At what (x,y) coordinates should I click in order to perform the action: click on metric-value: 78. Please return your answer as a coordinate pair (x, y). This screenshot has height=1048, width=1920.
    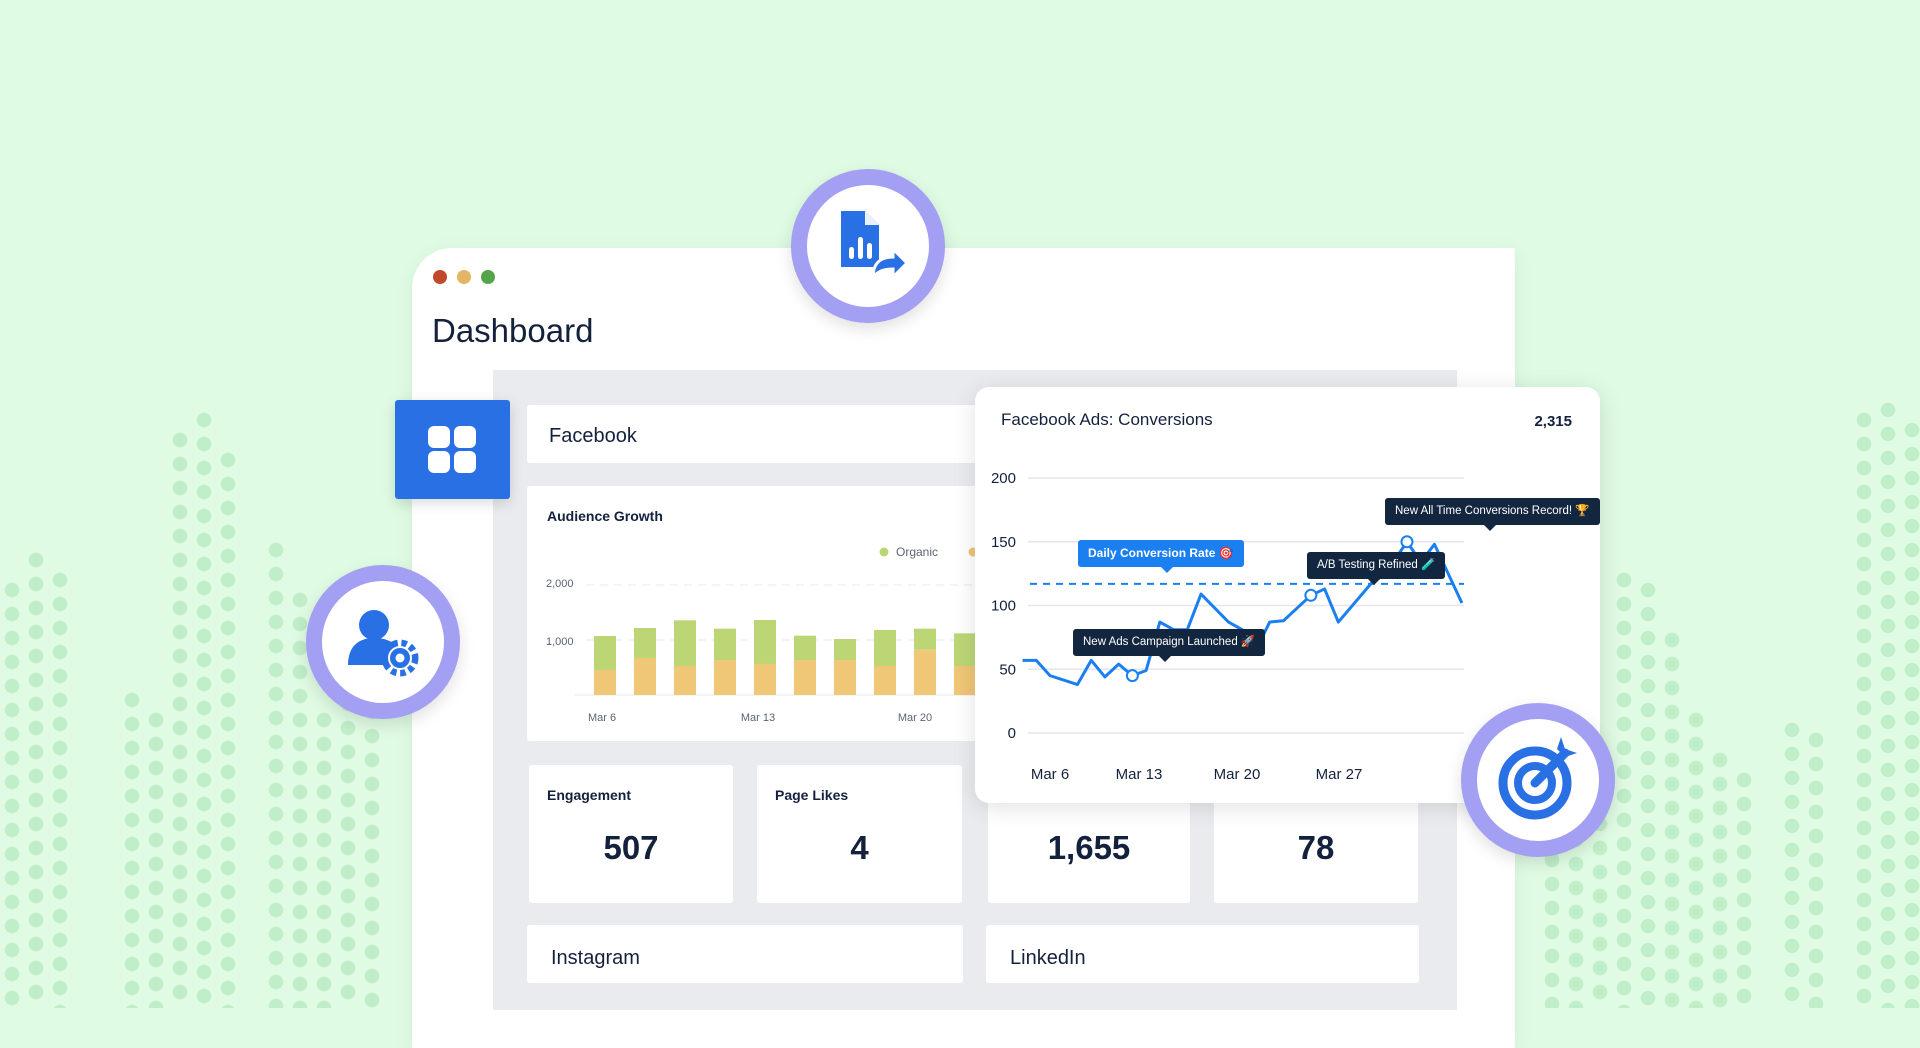
    Looking at the image, I should click on (1316, 847).